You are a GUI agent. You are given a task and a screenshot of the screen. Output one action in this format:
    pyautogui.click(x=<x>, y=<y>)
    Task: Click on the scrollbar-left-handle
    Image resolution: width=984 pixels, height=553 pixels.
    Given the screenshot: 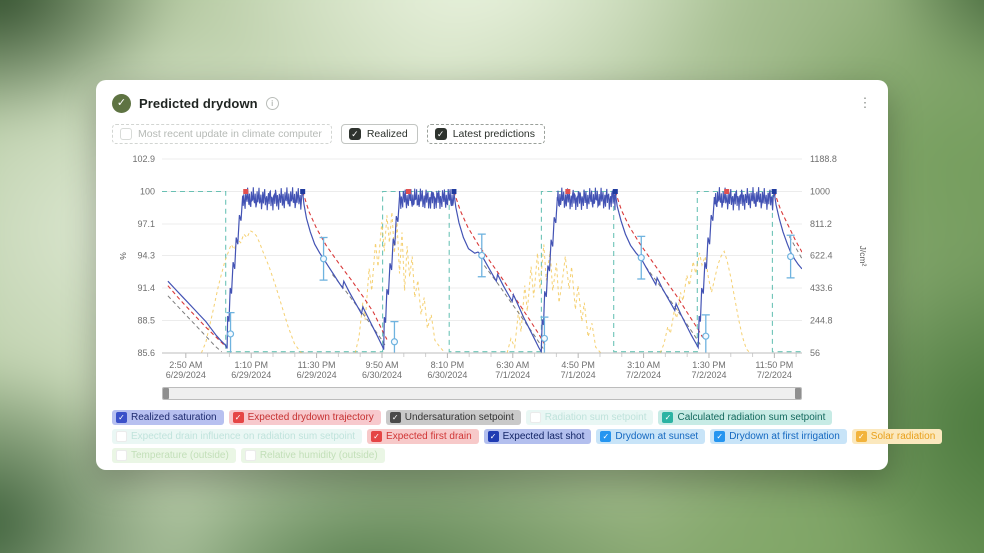 What is the action you would take?
    pyautogui.click(x=166, y=393)
    